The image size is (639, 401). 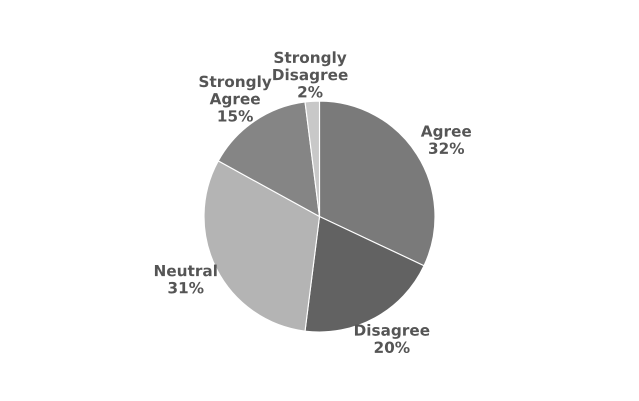 What do you see at coordinates (310, 67) in the screenshot?
I see `slice-label: Strongly Disagree` at bounding box center [310, 67].